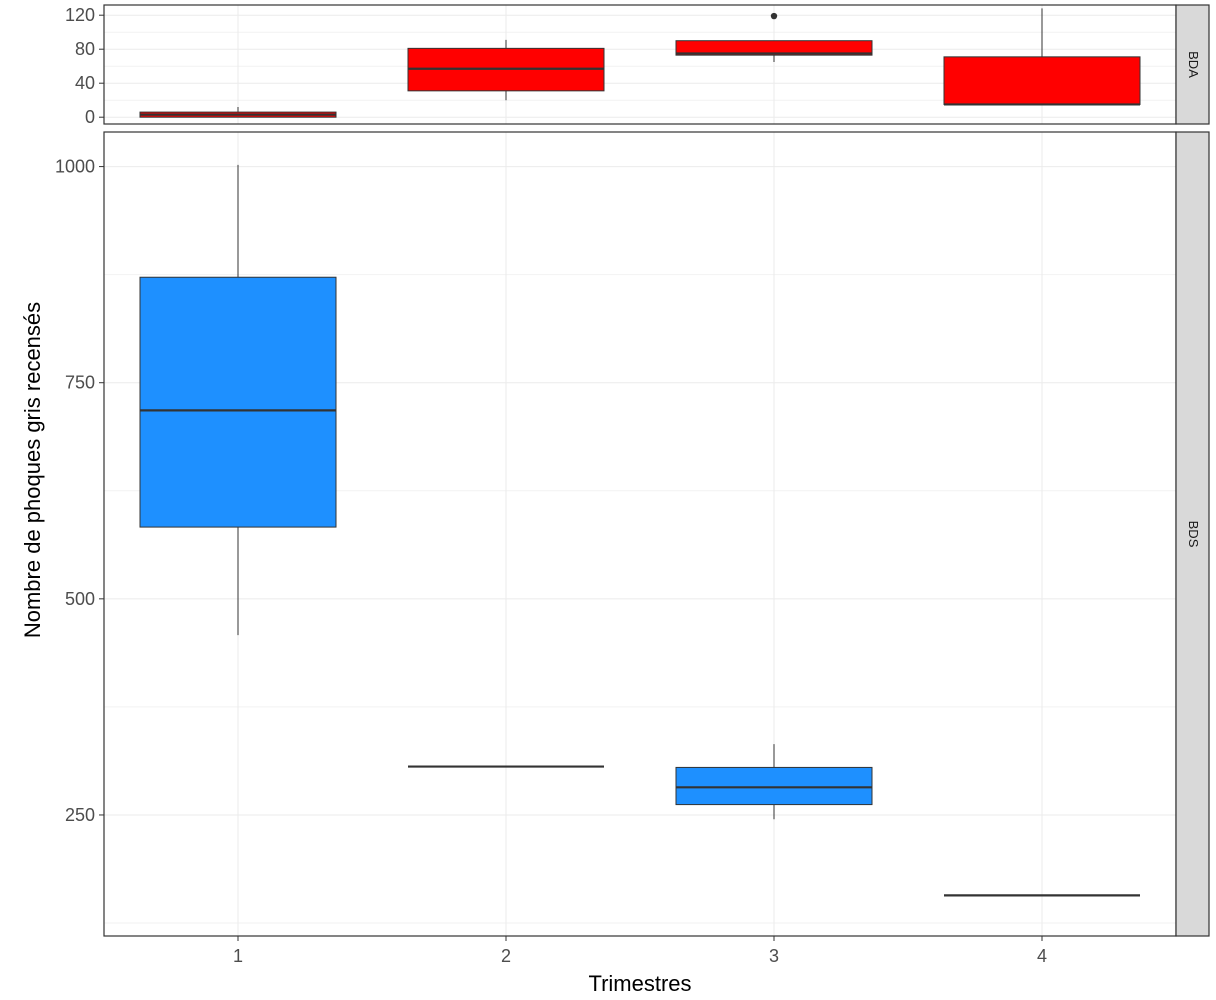 This screenshot has width=1216, height=1000. Describe the element at coordinates (506, 956) in the screenshot. I see `x-tick-label: 2` at that location.